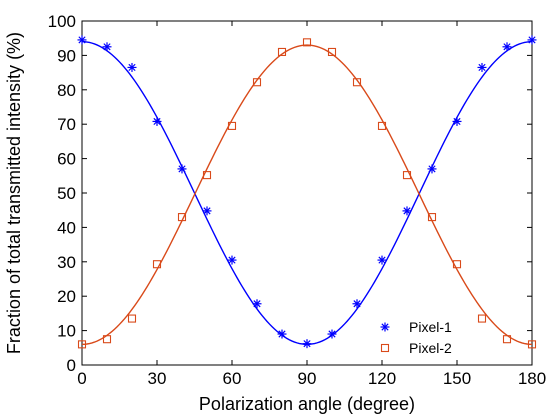 The width and height of the screenshot is (556, 420). Describe the element at coordinates (66, 159) in the screenshot. I see `y-tick-label: 60` at that location.